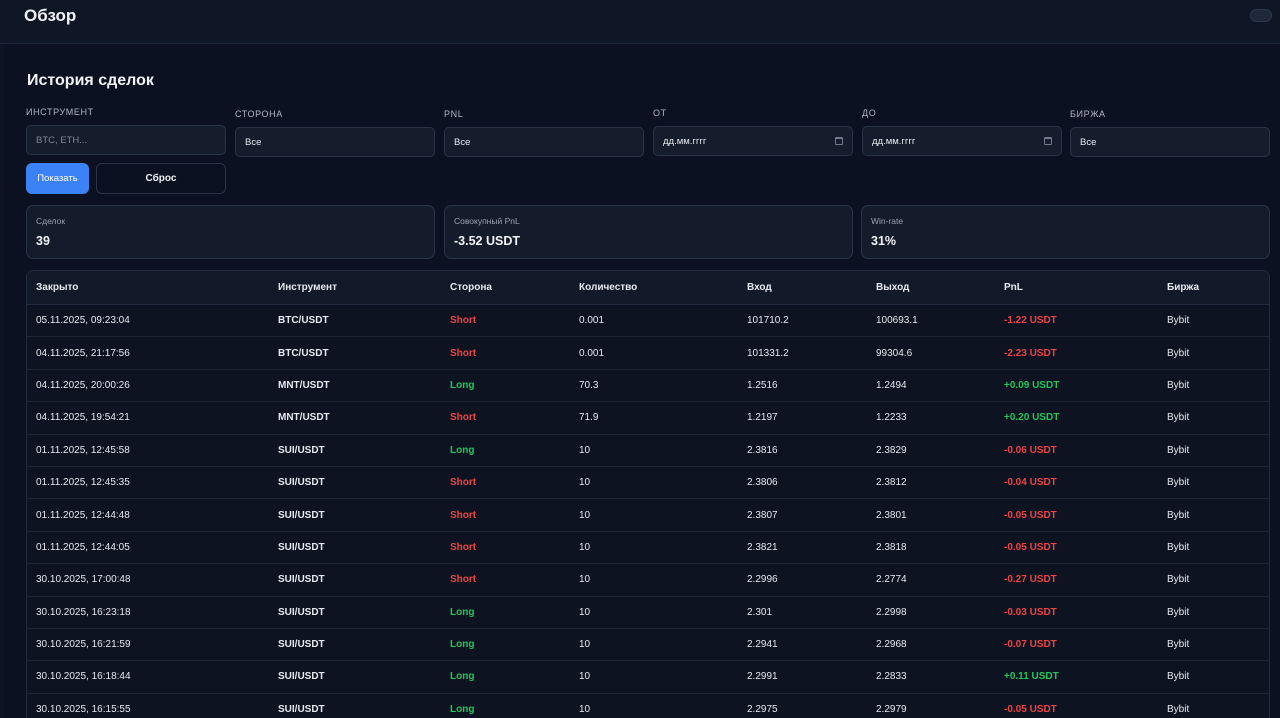 The width and height of the screenshot is (1280, 718). What do you see at coordinates (1030, 580) in the screenshot?
I see `pnl-cell: -0.27 USDT` at bounding box center [1030, 580].